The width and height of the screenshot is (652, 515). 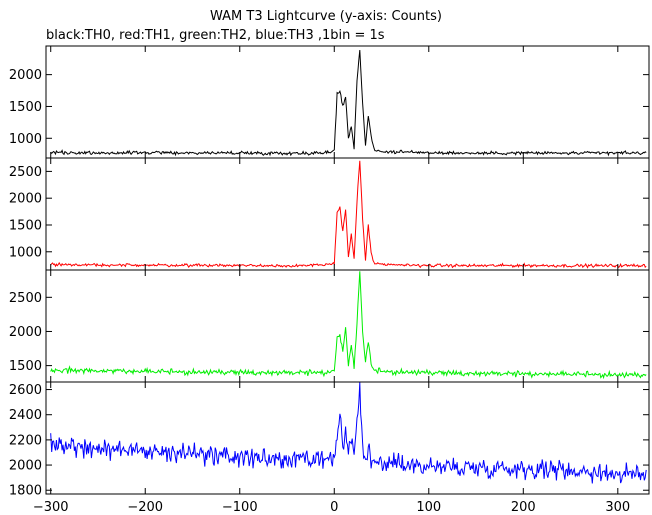 I want to click on x-tick-label: −300, so click(x=51, y=507).